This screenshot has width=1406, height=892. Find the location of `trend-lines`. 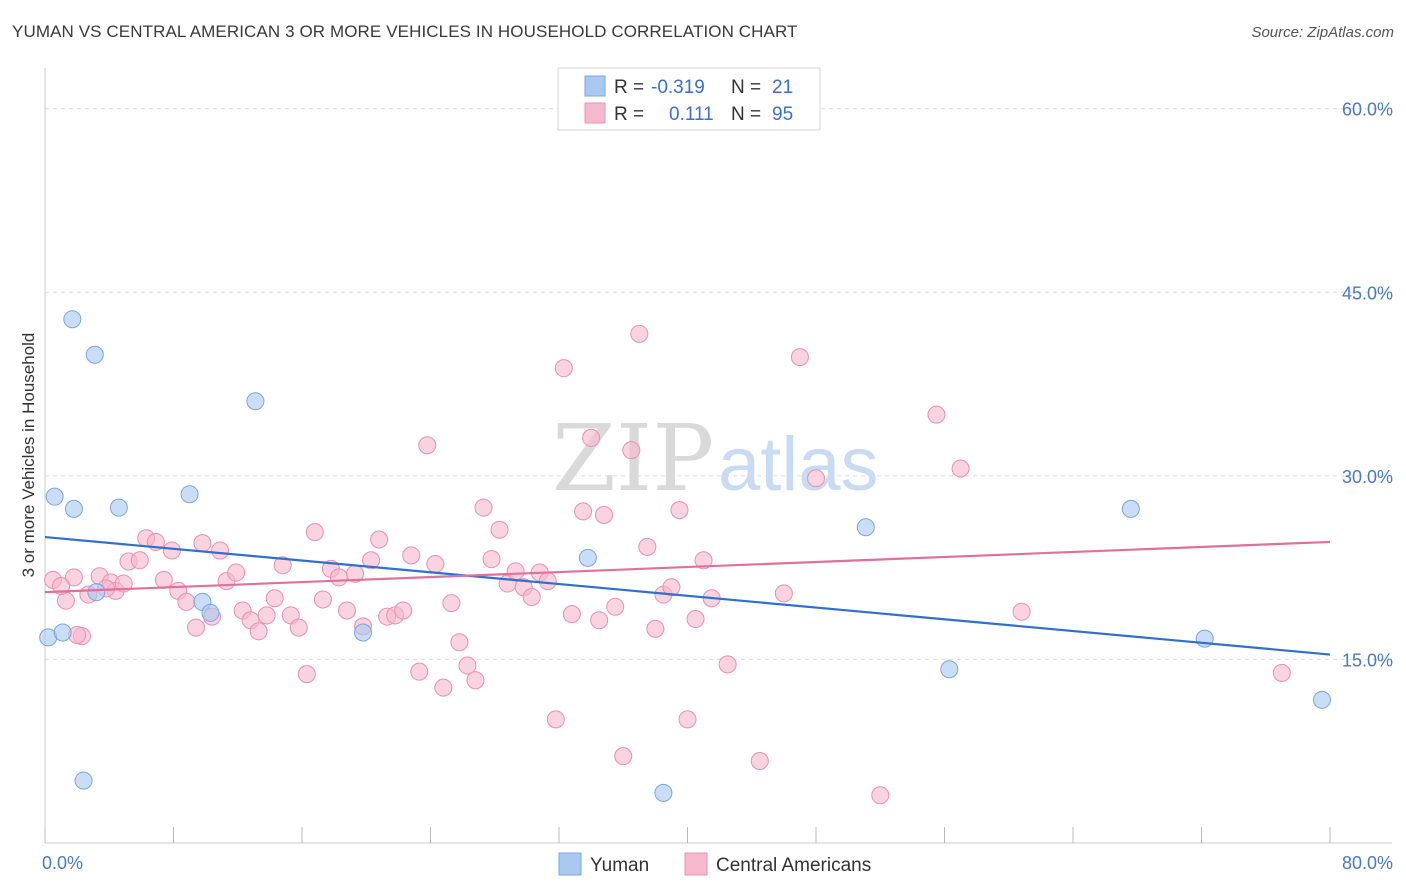

trend-lines is located at coordinates (687, 595).